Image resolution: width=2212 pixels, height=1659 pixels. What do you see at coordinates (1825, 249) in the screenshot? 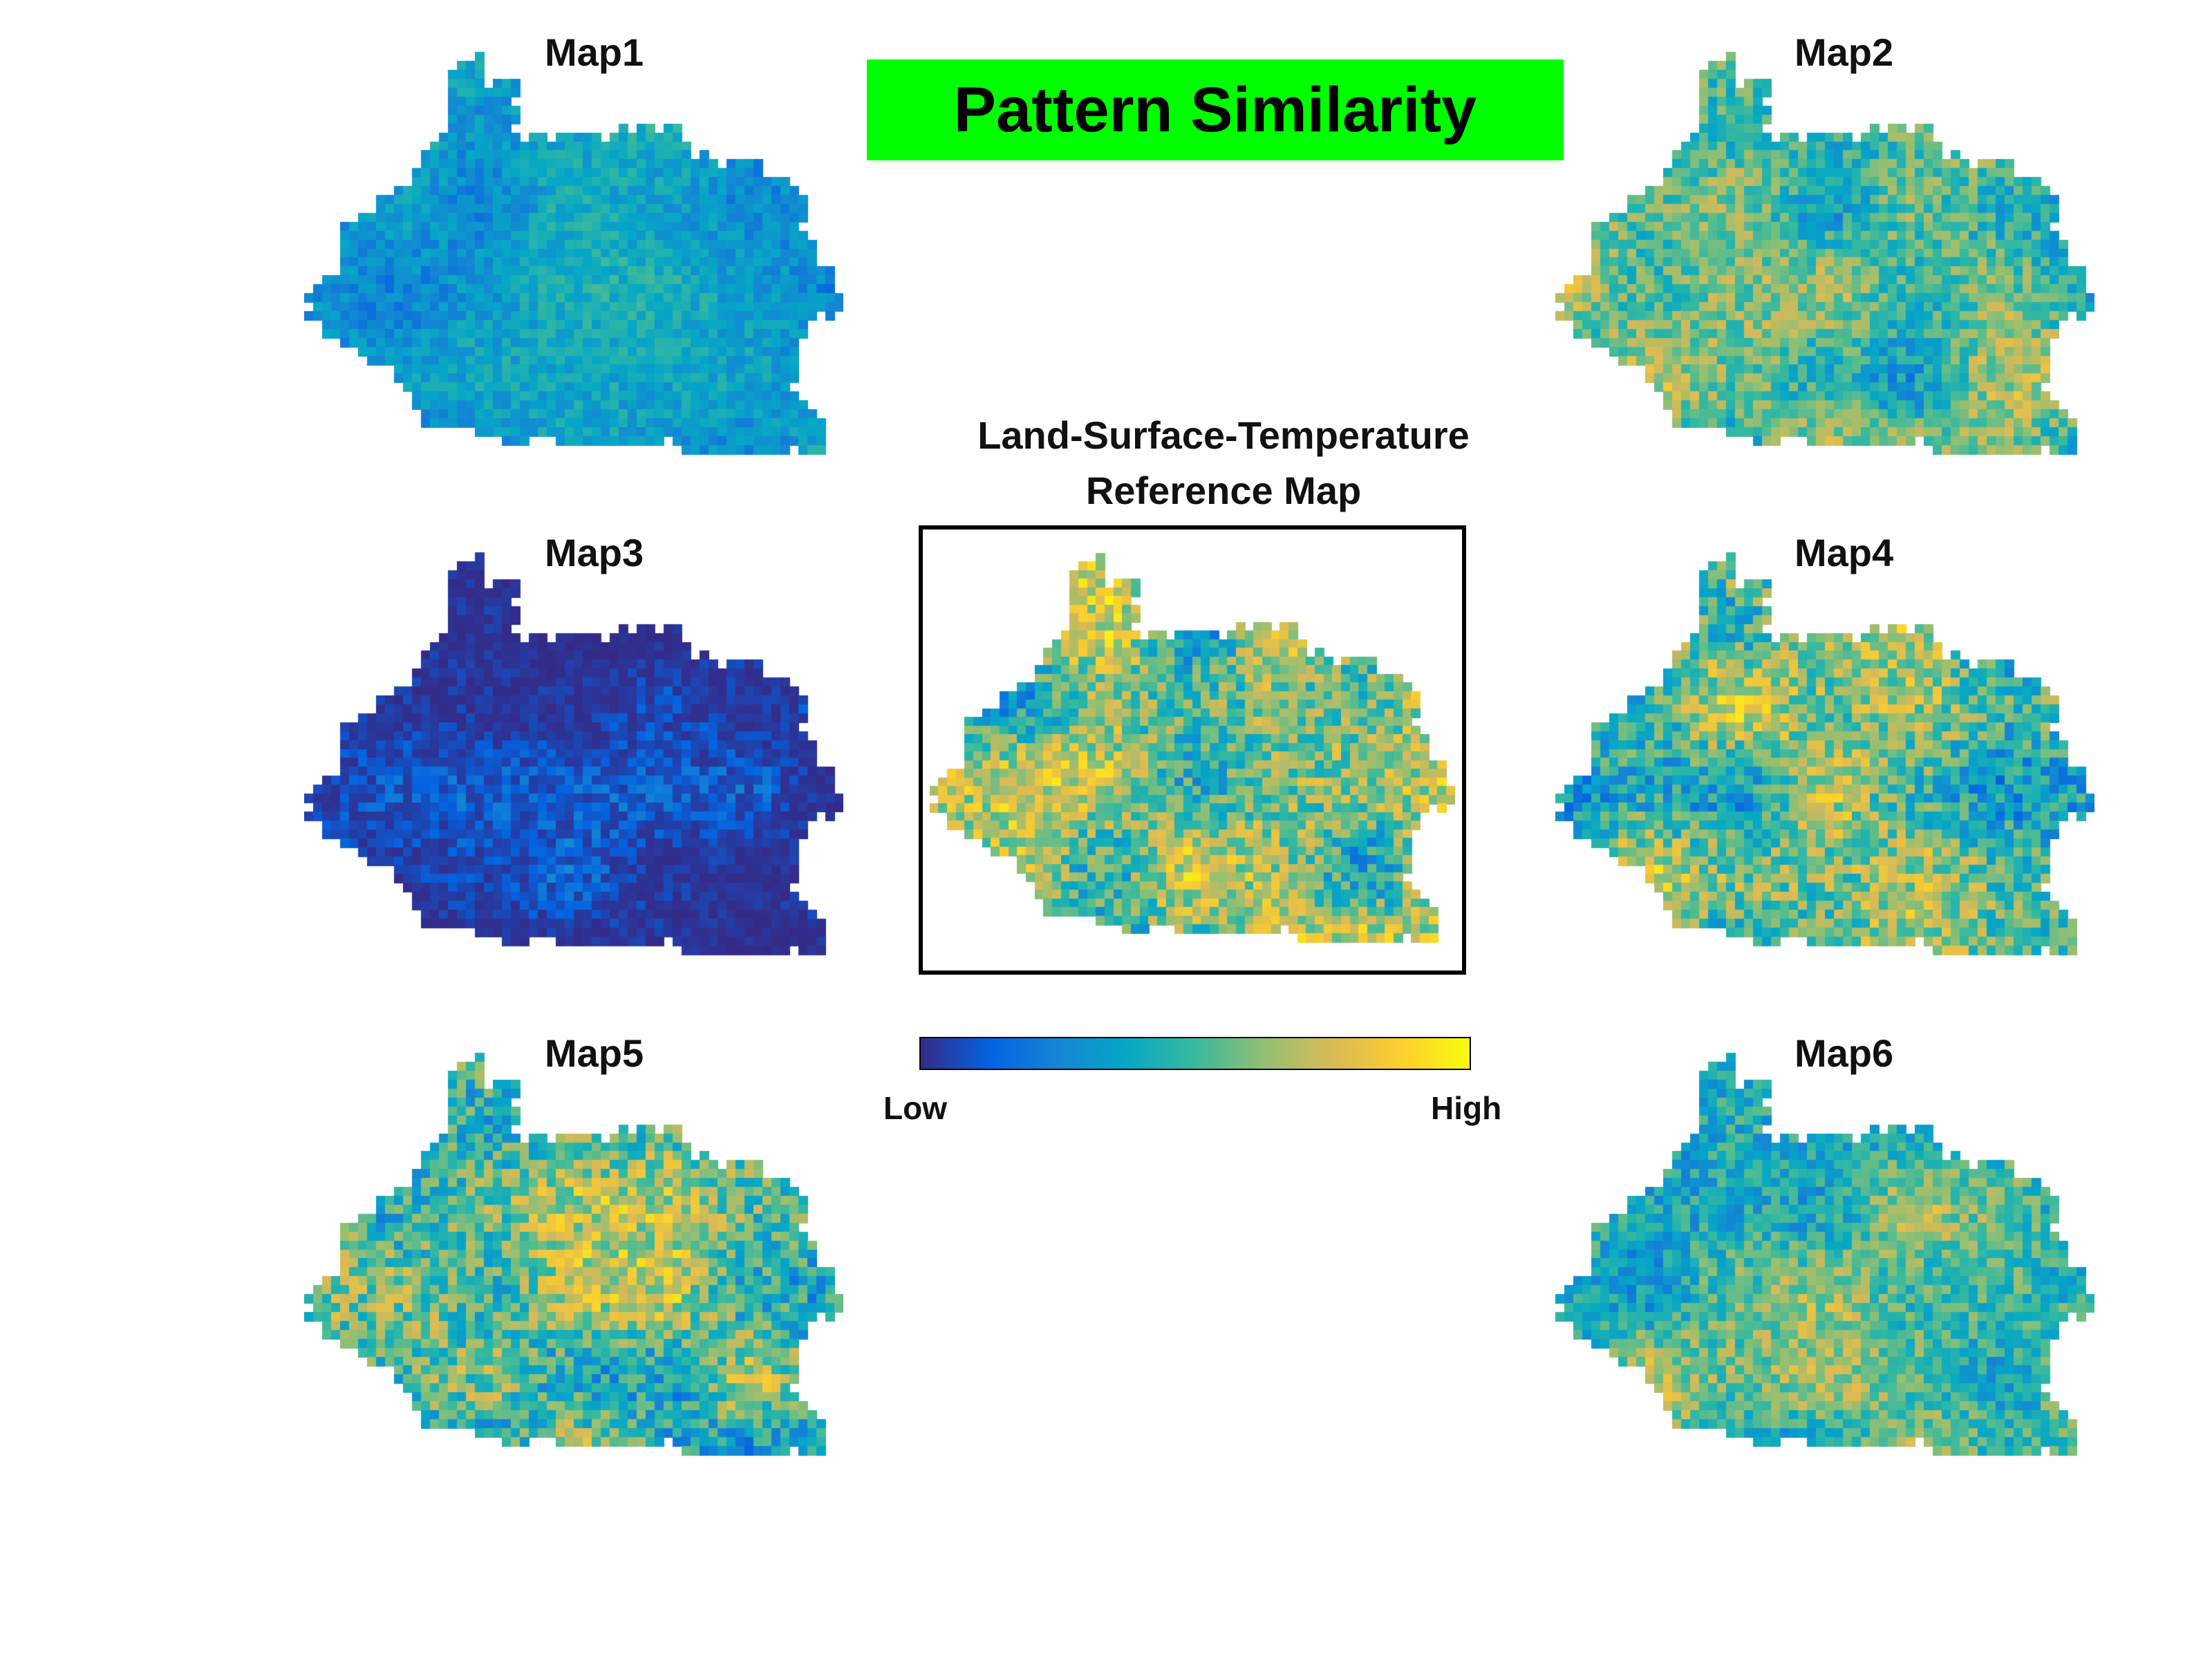
I see `map2-raster` at bounding box center [1825, 249].